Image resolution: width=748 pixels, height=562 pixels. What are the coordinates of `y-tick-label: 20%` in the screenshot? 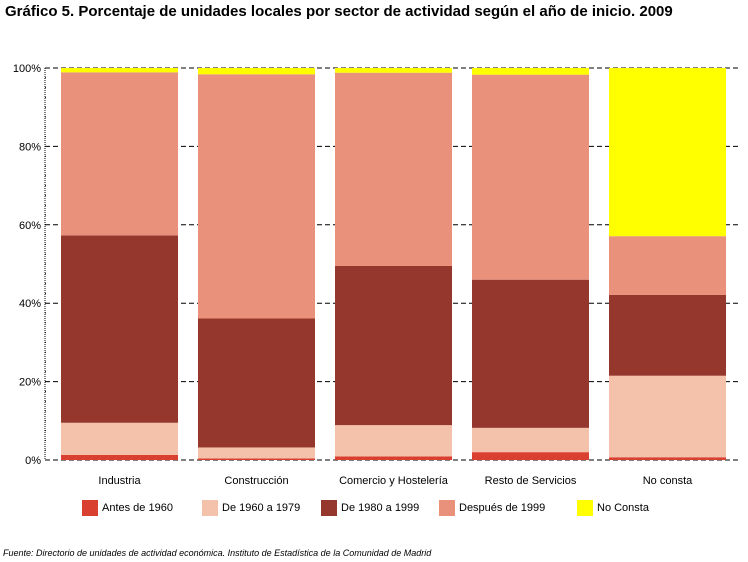 It's located at (30, 383).